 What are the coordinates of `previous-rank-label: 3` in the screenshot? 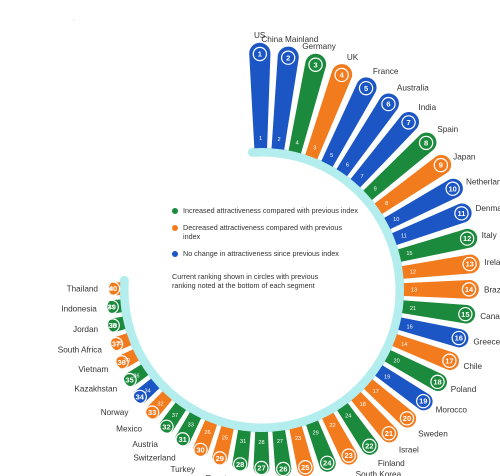 It's located at (314, 149).